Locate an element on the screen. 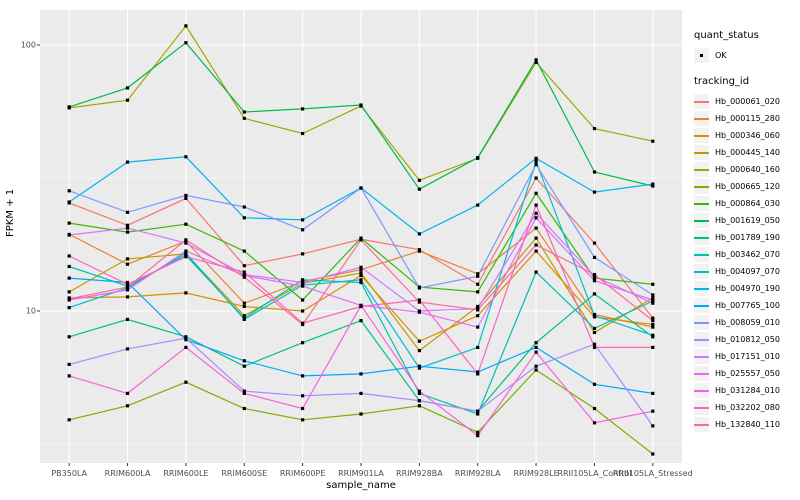  legend-item-Hb_000346_060: Hb_000346_060 is located at coordinates (747, 135).